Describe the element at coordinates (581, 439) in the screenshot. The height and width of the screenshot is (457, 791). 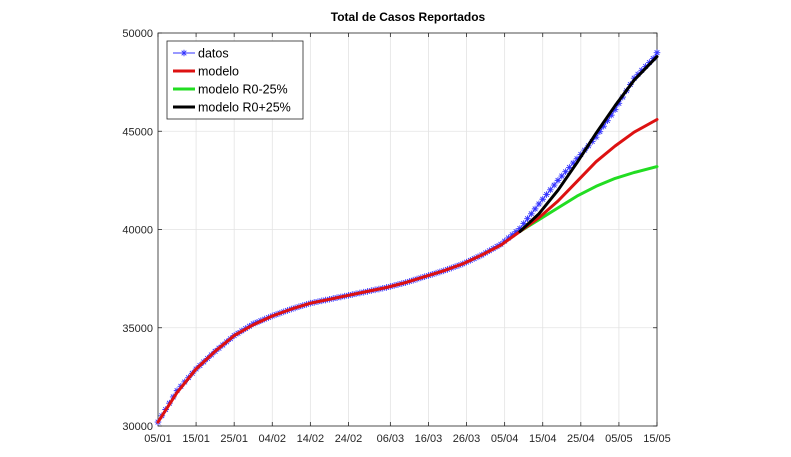
I see `x-tick-label: 25/04` at that location.